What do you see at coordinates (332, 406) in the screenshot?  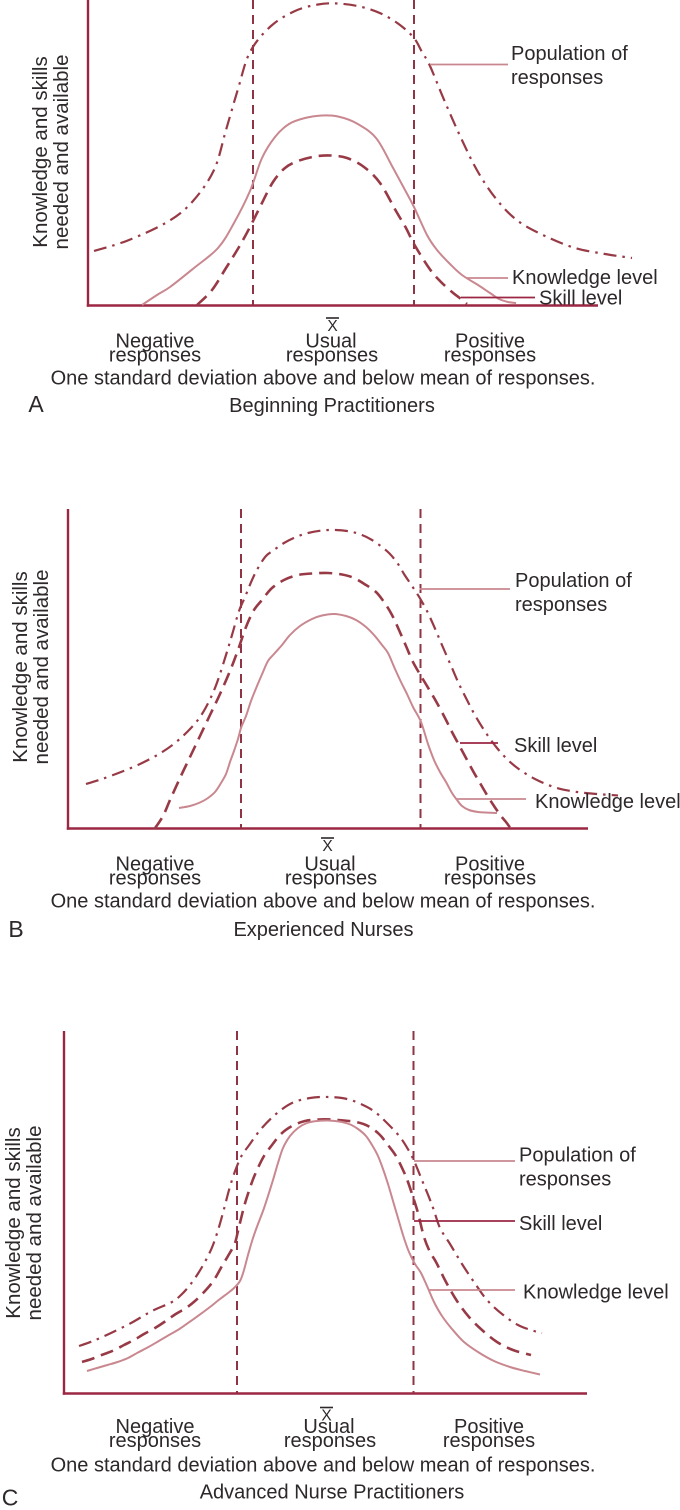 I see `svg-text: Beginning Practitioners` at bounding box center [332, 406].